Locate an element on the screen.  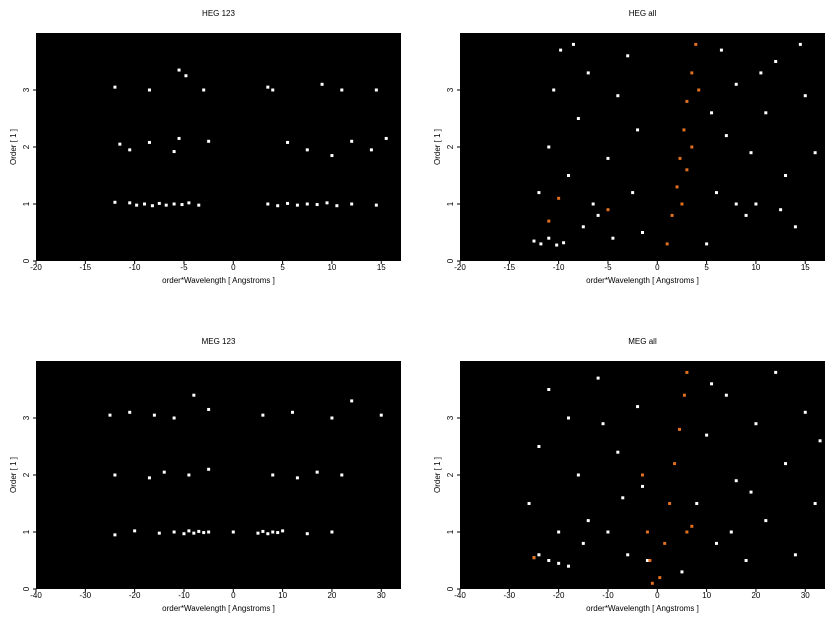
x-tick-label: -30 is located at coordinates (510, 595).